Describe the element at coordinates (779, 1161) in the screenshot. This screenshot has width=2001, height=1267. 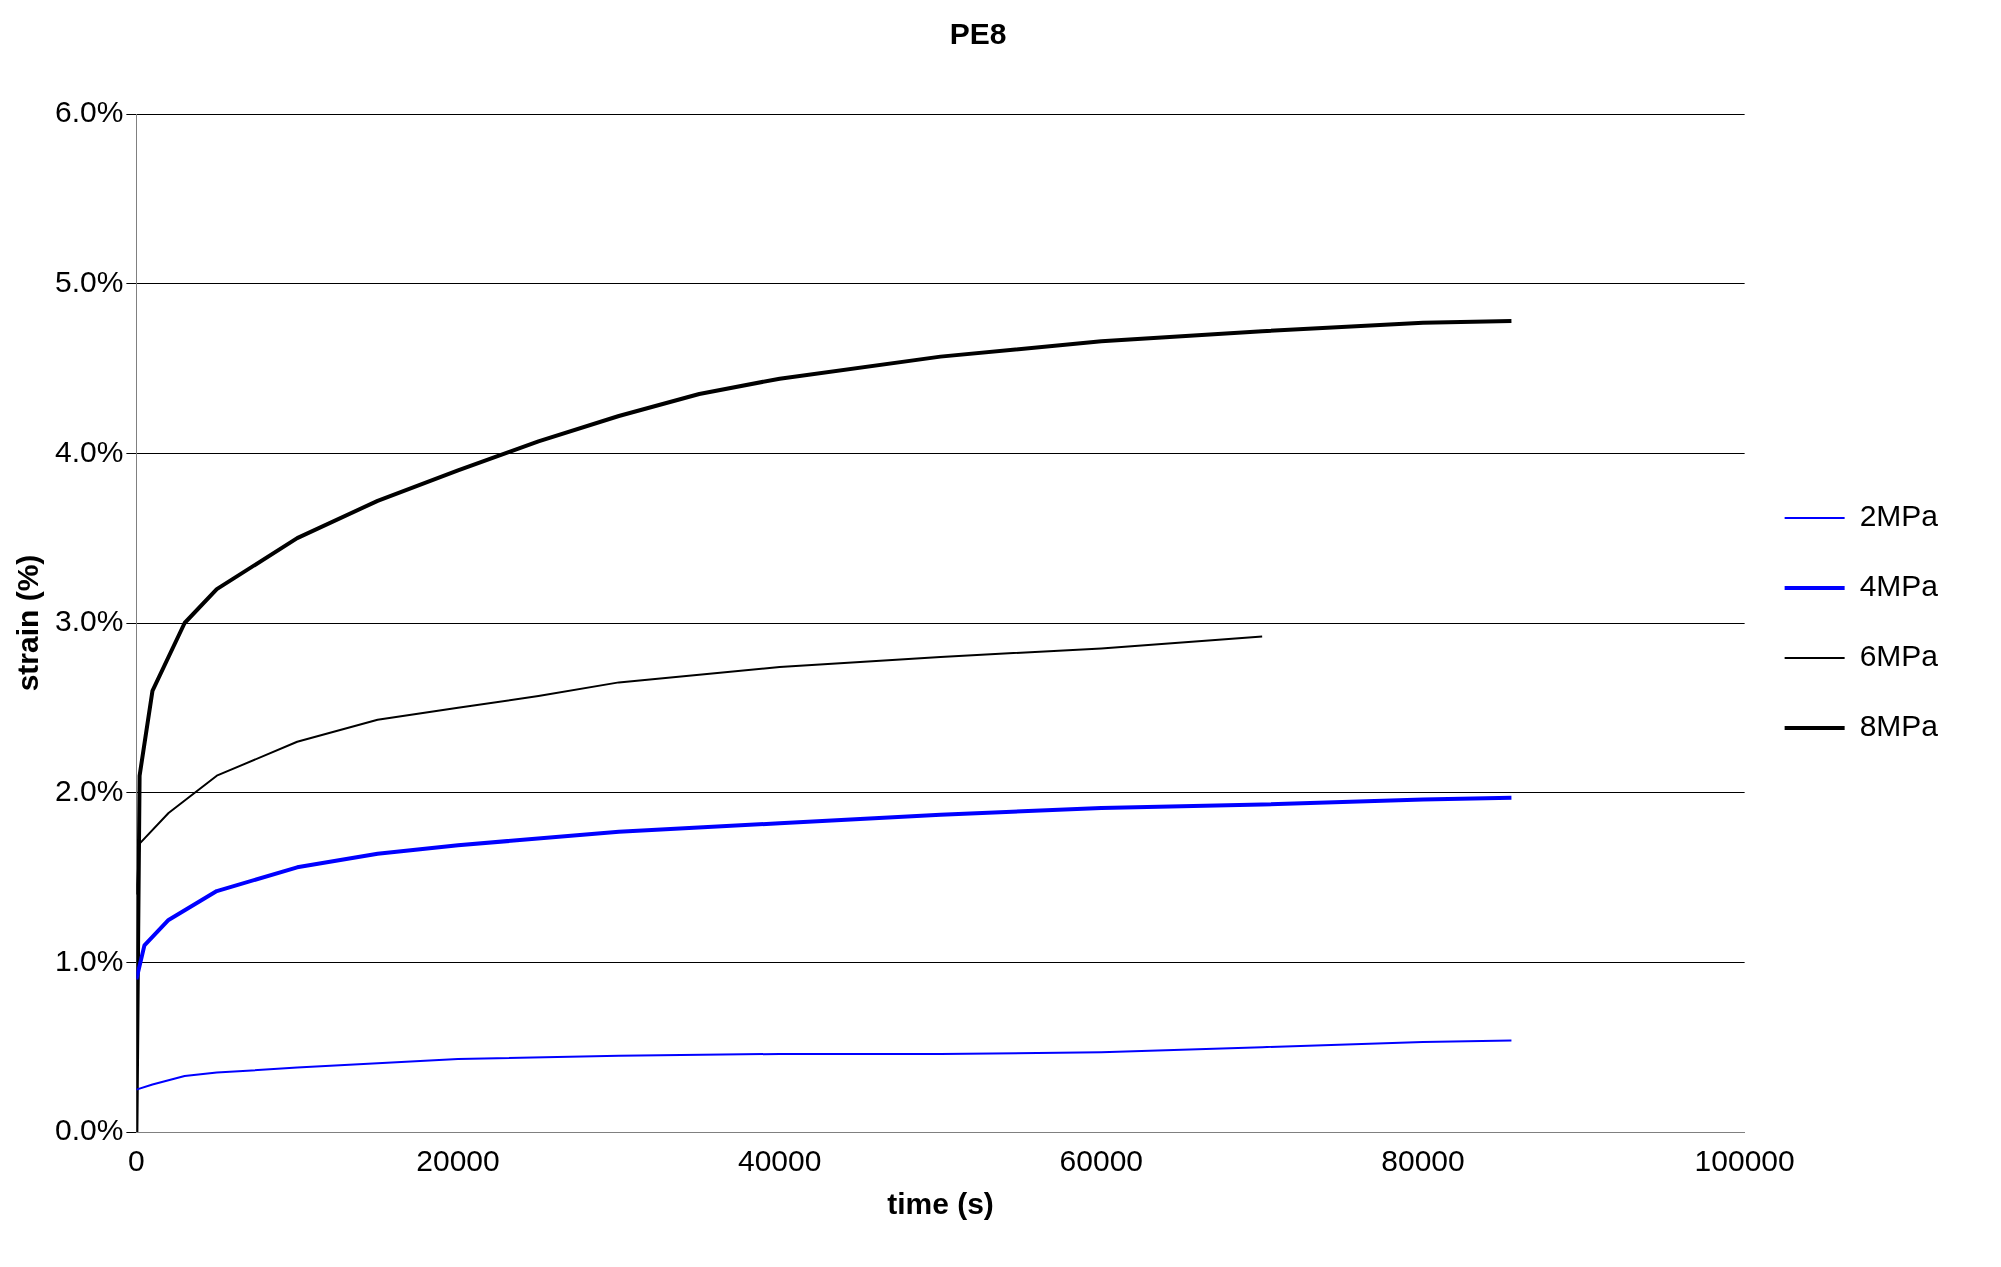
I see `x-tick-label: 40000` at that location.